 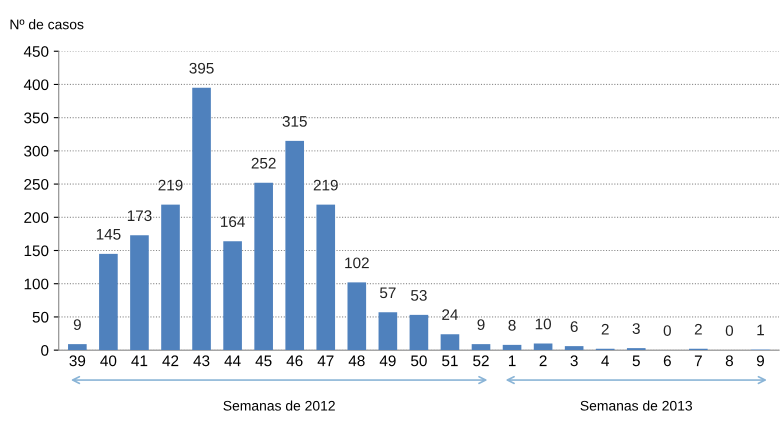 I want to click on y-tick-label: 300, so click(x=36, y=151).